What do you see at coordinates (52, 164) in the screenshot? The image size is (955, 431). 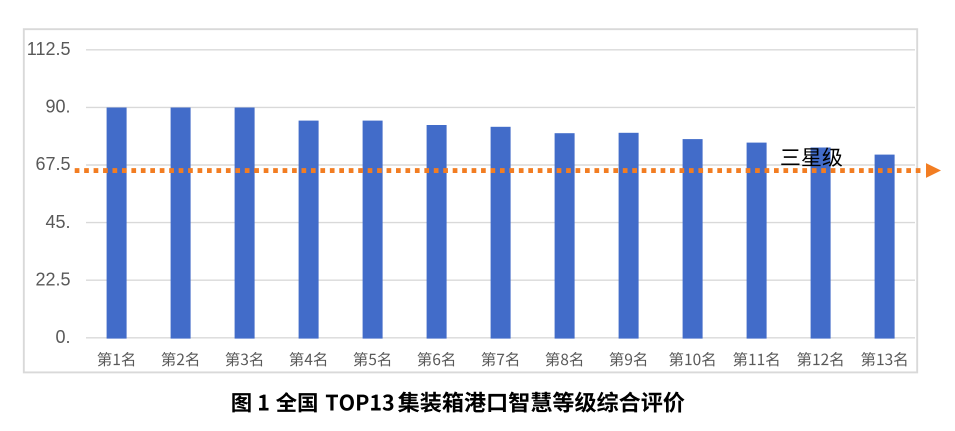 I see `svg-text: 67.5` at bounding box center [52, 164].